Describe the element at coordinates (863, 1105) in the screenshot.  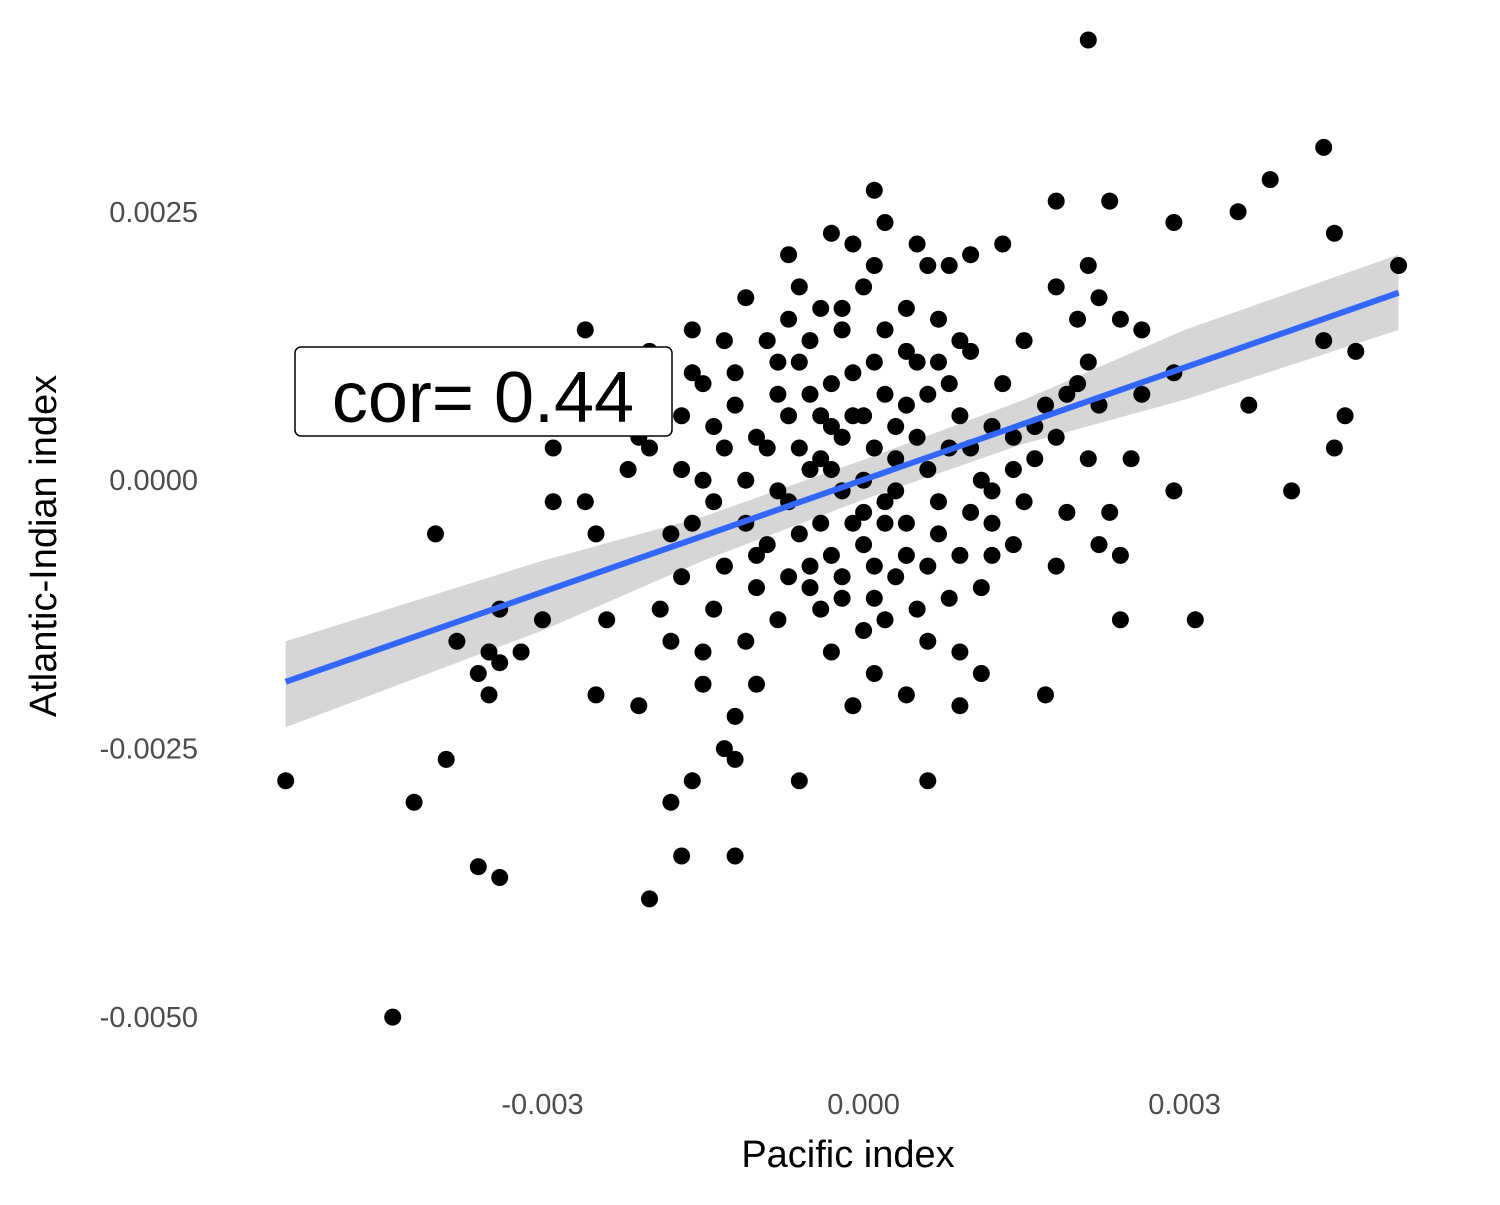
I see `x-tick-label: 0.000` at that location.